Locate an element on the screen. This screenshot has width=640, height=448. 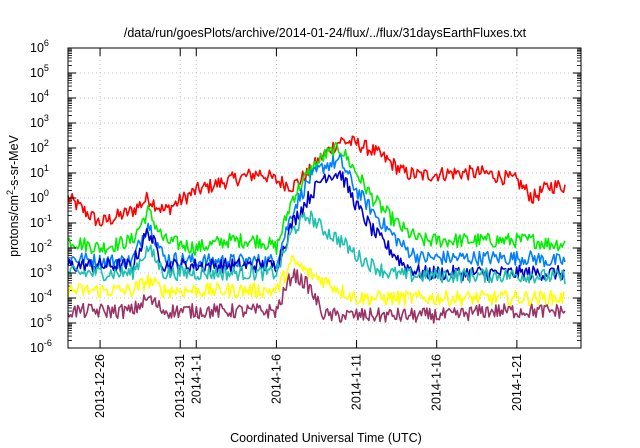
y-tick-label: 10³ is located at coordinates (39, 121).